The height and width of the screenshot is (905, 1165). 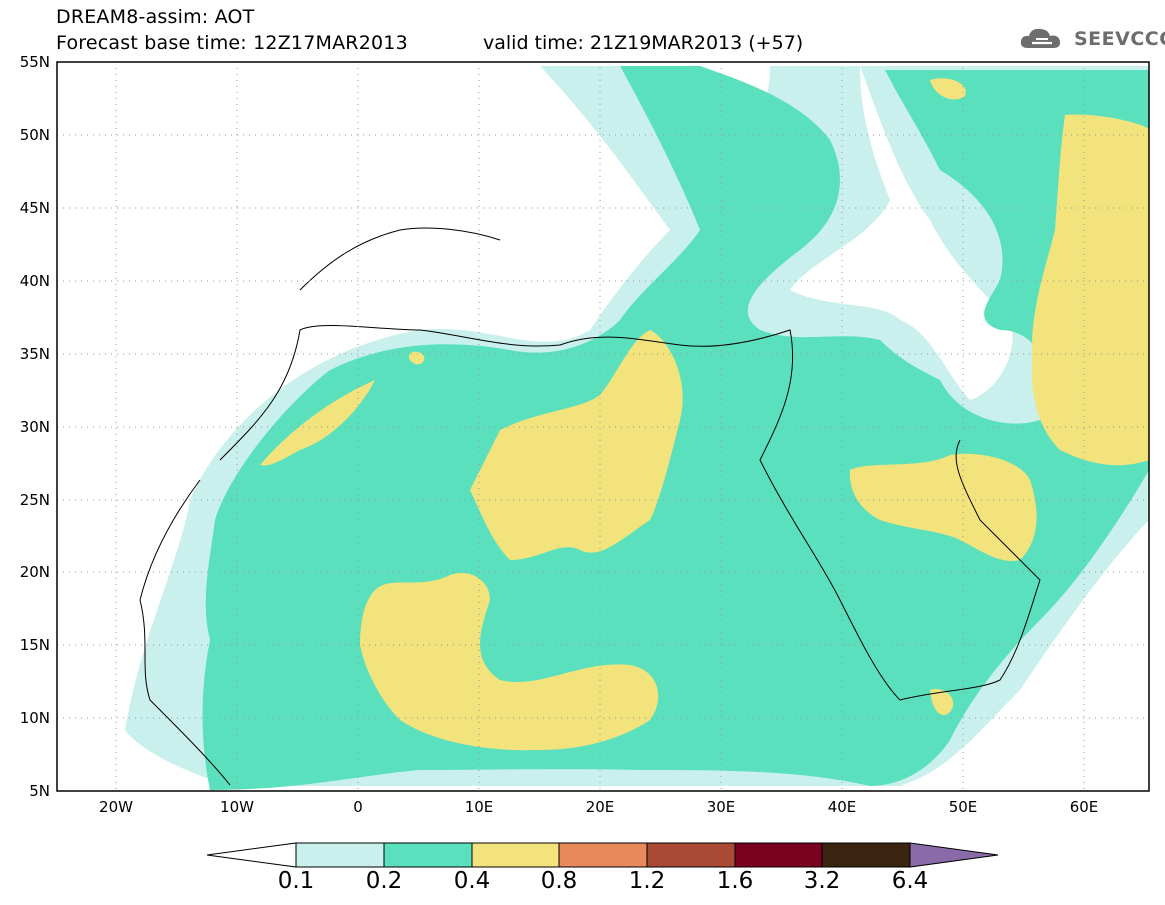 I want to click on colorbar-label: 1.6, so click(x=735, y=881).